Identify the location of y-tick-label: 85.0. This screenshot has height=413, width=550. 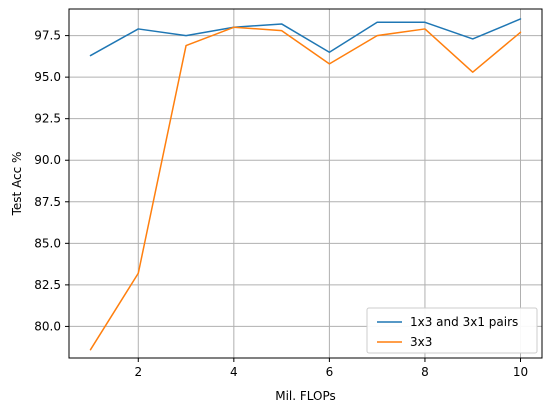
(47, 243).